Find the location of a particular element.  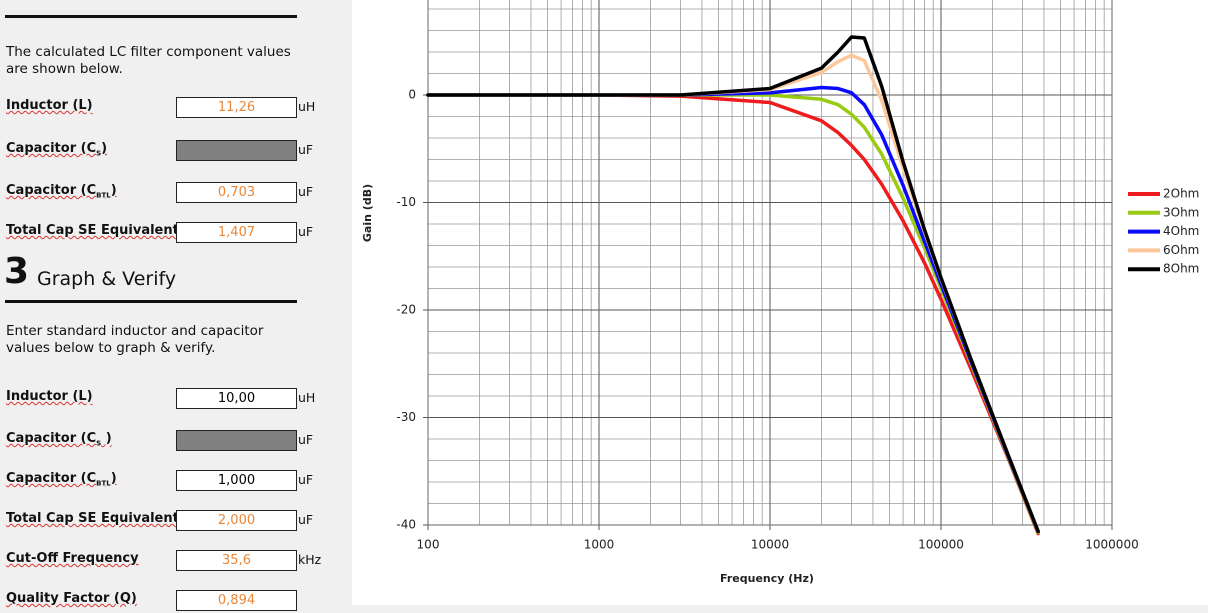

legend-label: 4Ohm is located at coordinates (1181, 231).